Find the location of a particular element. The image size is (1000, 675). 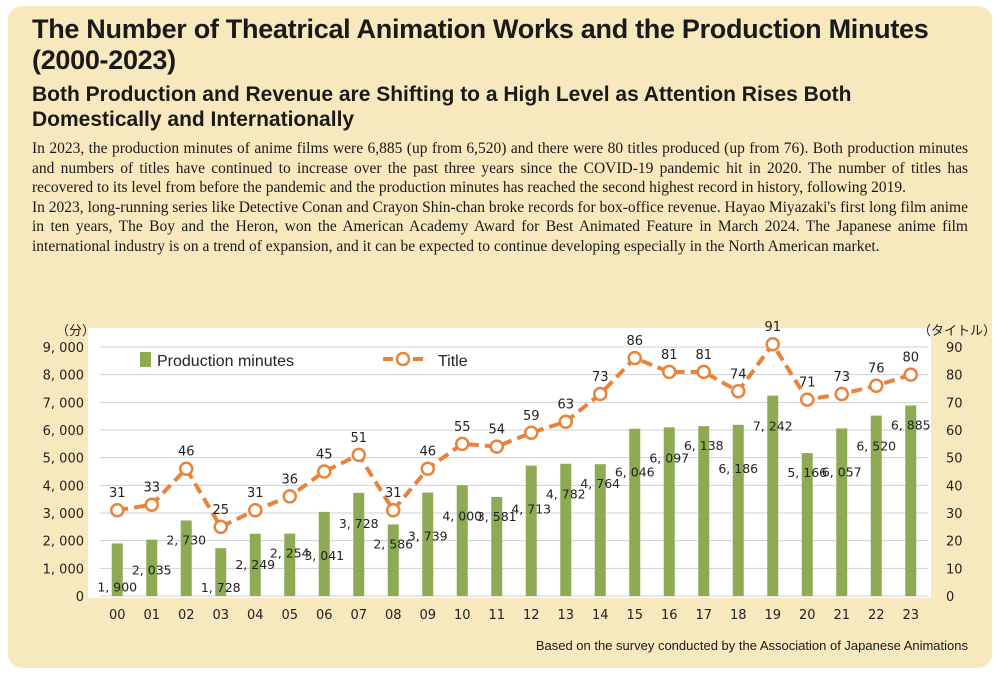

bar-data-label: 4, 000 is located at coordinates (462, 515).